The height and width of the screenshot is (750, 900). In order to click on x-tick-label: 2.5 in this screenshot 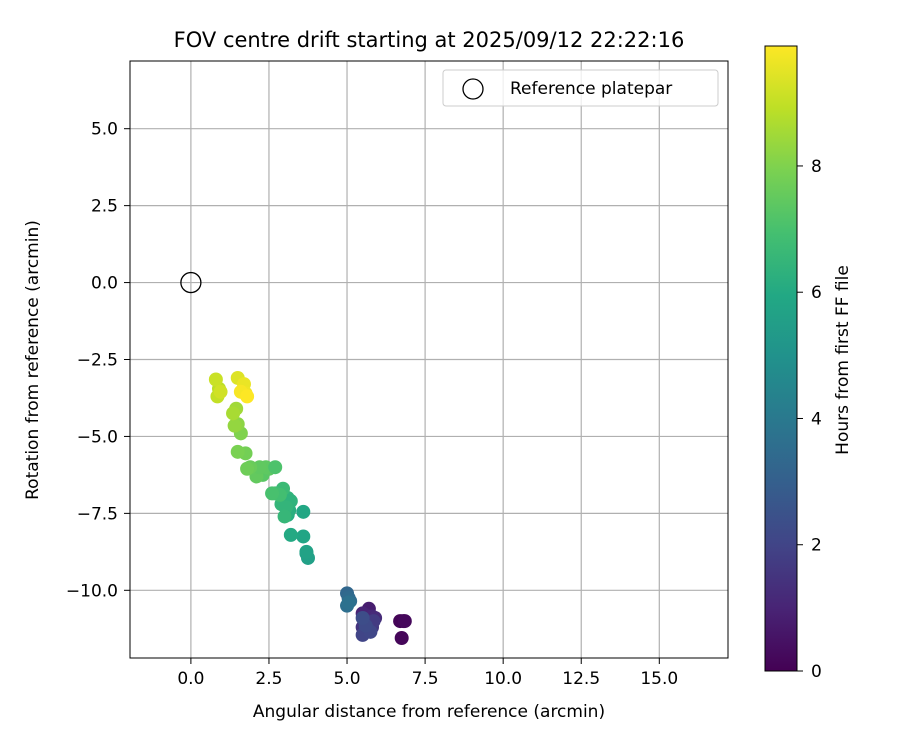, I will do `click(268, 679)`.